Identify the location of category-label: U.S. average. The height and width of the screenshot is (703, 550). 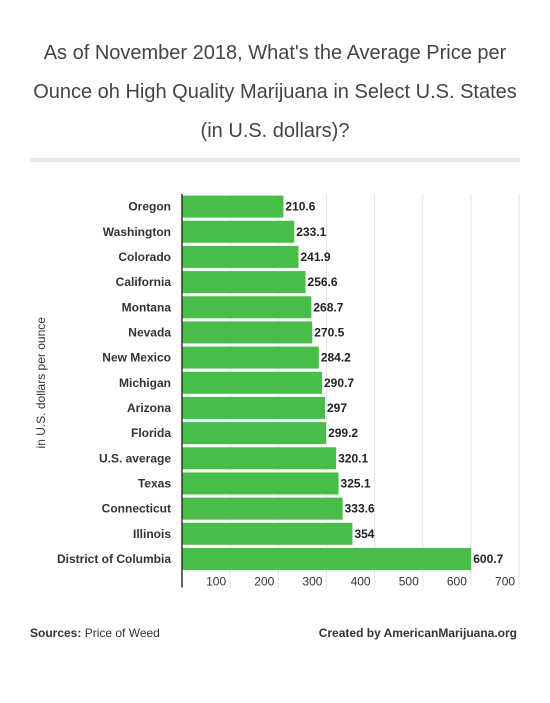
(135, 458).